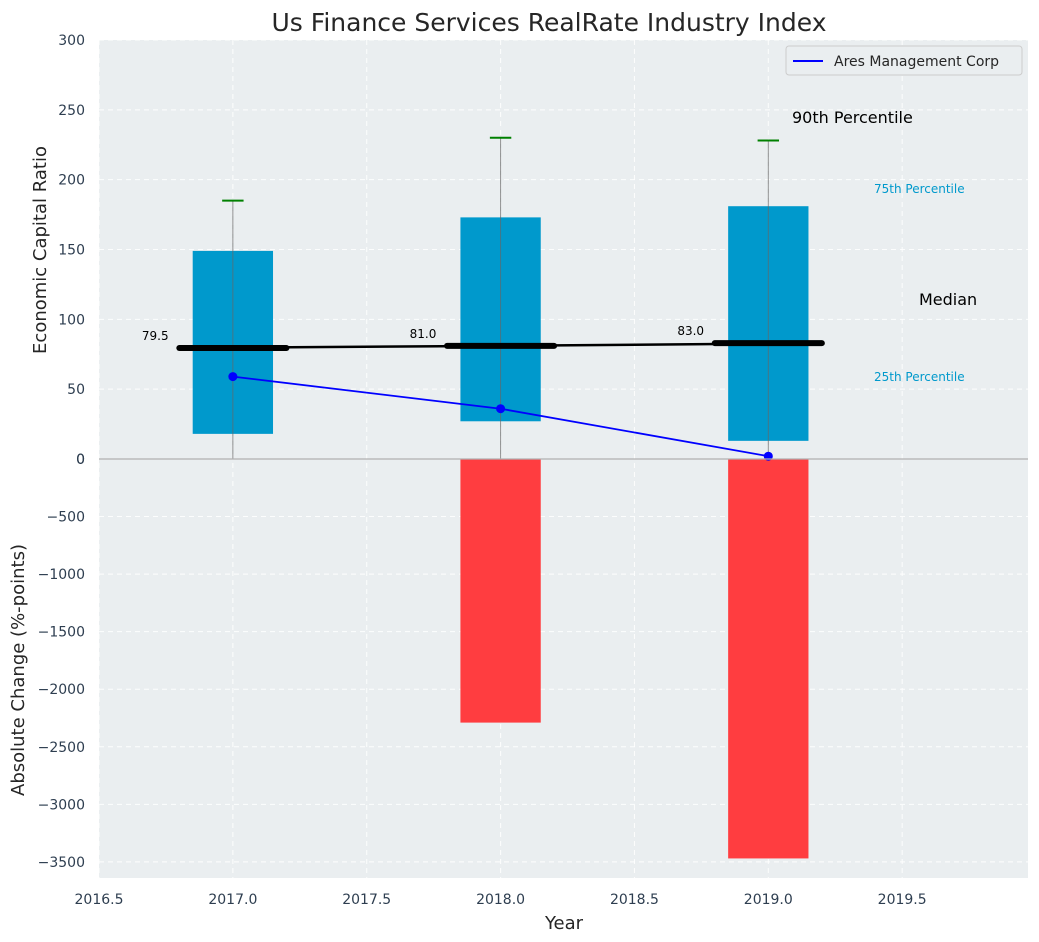 This screenshot has height=942, width=1039. I want to click on top-y-tick-label: 150, so click(71, 251).